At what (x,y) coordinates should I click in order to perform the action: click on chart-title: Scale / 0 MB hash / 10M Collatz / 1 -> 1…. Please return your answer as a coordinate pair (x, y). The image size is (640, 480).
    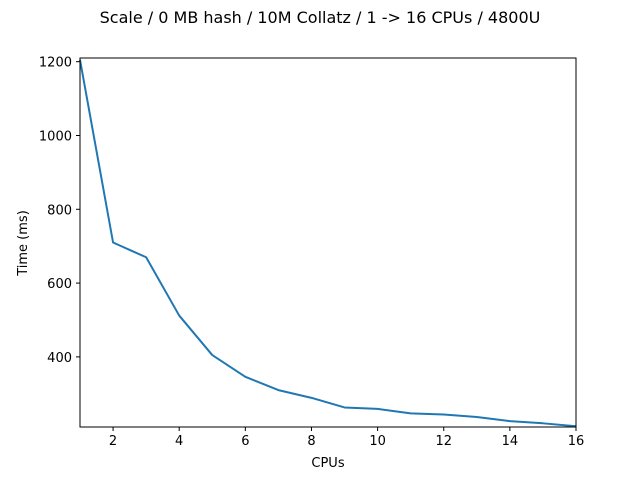
    Looking at the image, I should click on (320, 17).